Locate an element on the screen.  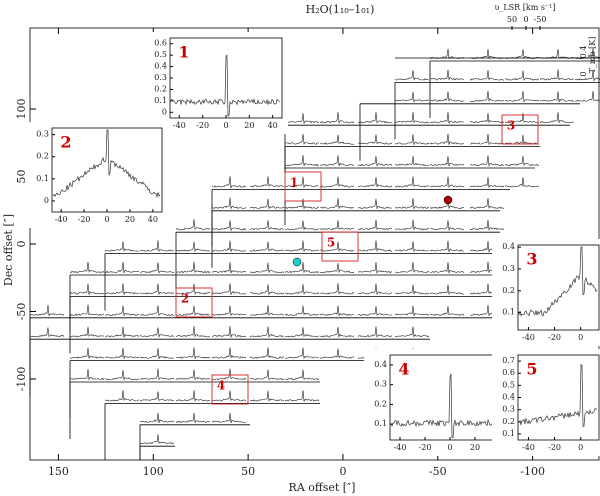
x-tick-label: 0 is located at coordinates (342, 471).